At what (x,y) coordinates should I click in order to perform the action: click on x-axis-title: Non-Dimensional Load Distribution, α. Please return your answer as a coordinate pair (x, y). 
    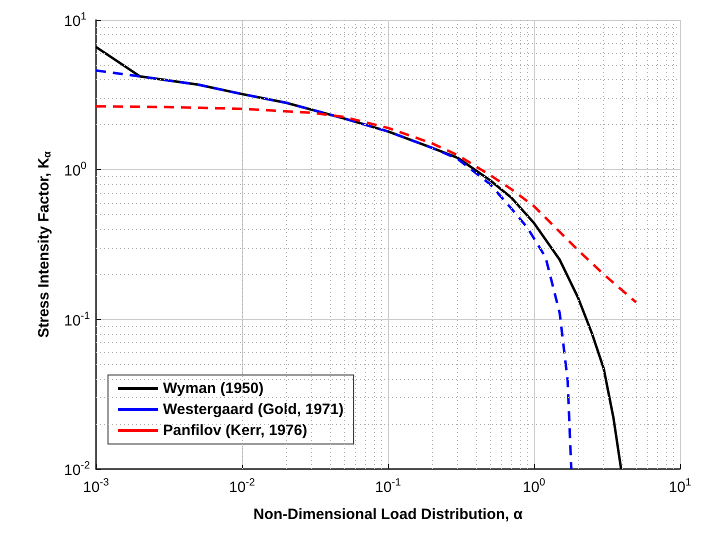
    Looking at the image, I should click on (388, 514).